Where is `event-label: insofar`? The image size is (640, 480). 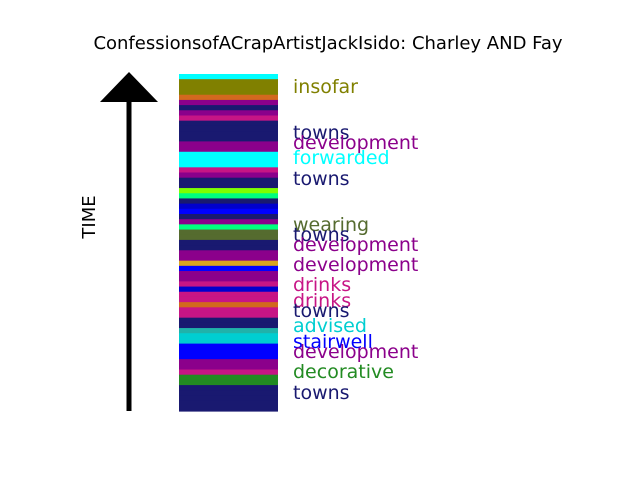
event-label: insofar is located at coordinates (325, 87).